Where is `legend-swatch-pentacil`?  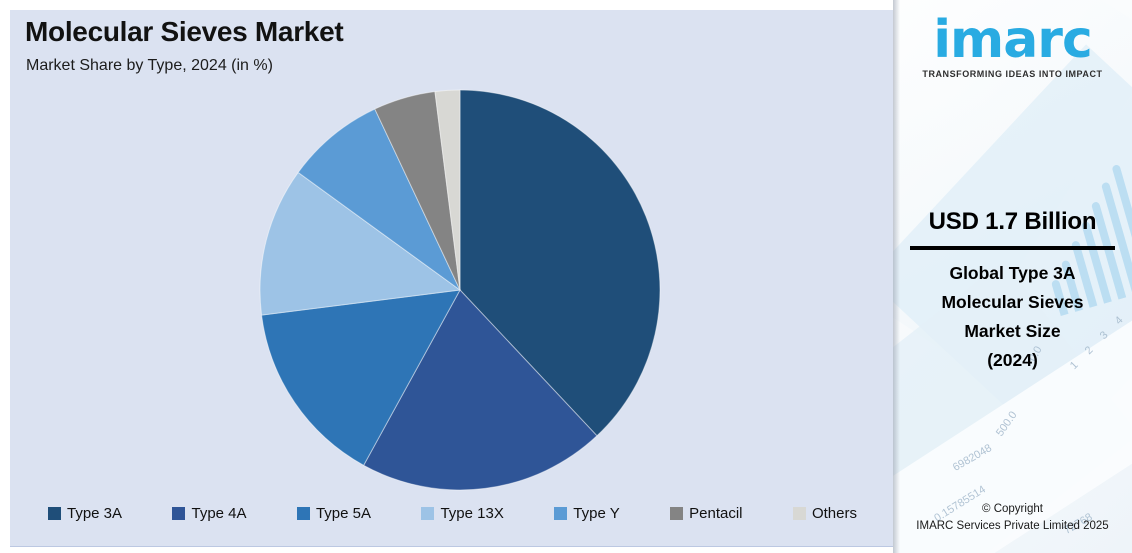 legend-swatch-pentacil is located at coordinates (677, 513).